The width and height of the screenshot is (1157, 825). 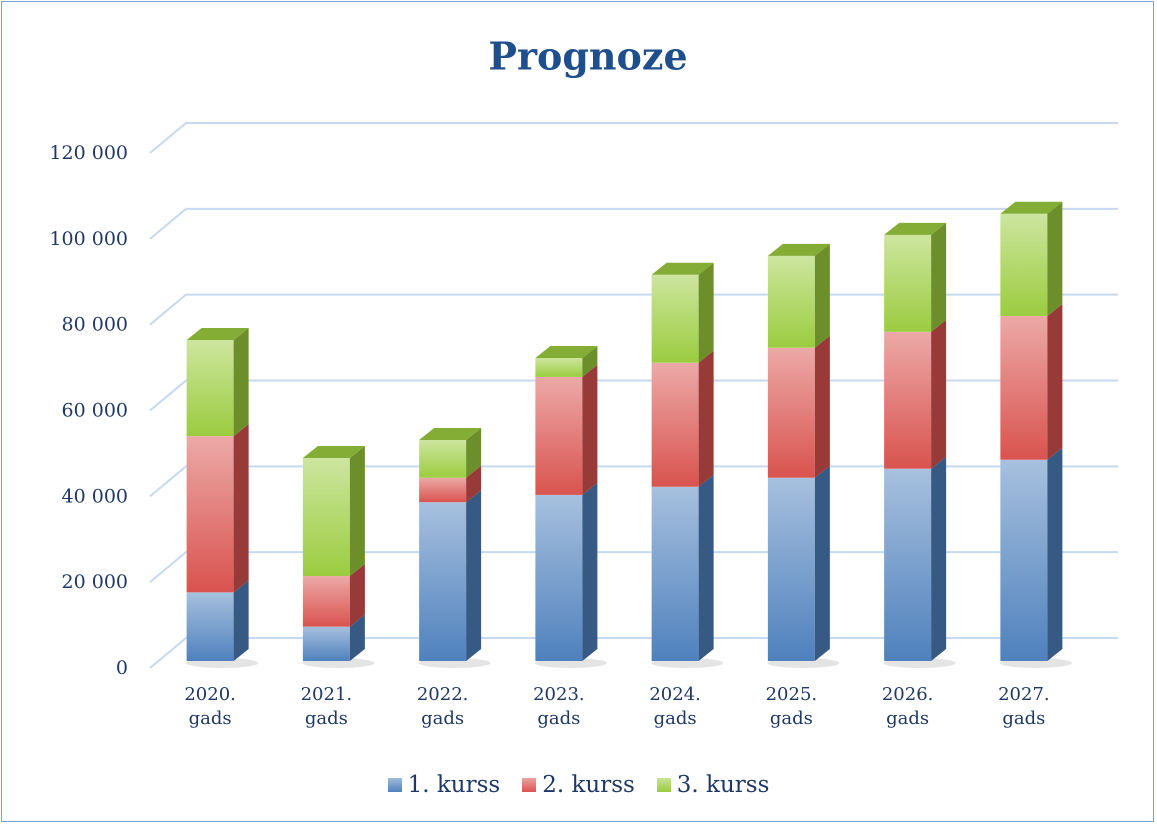 I want to click on y-tick-label: 80 000, so click(x=95, y=325).